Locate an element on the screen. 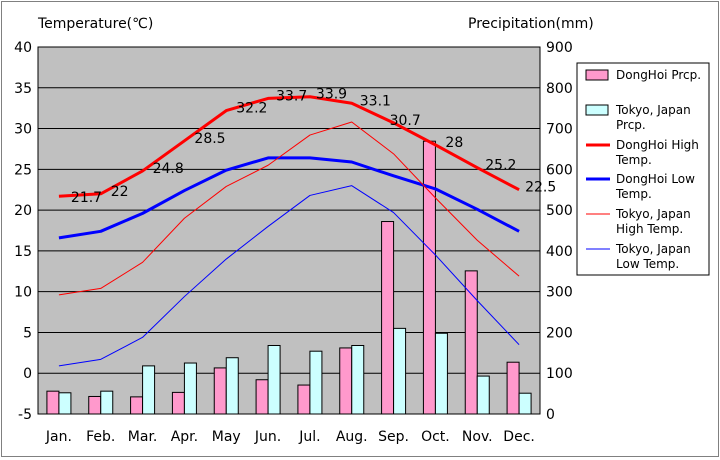 This screenshot has height=460, width=720. right-tick-label: 0 is located at coordinates (550, 415).